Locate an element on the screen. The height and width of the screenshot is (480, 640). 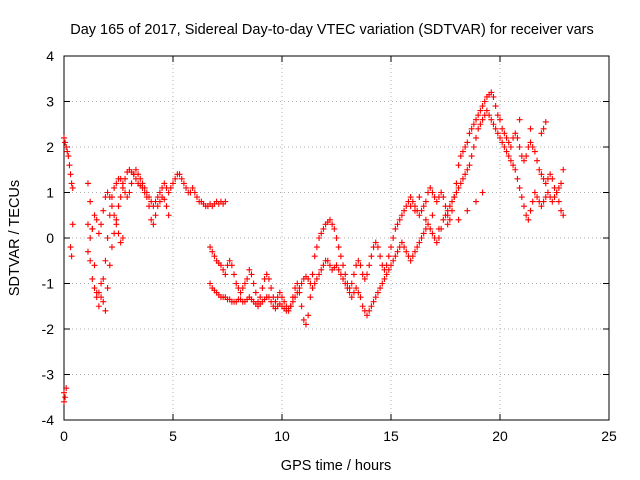
y-tick-label: 1 is located at coordinates (50, 193).